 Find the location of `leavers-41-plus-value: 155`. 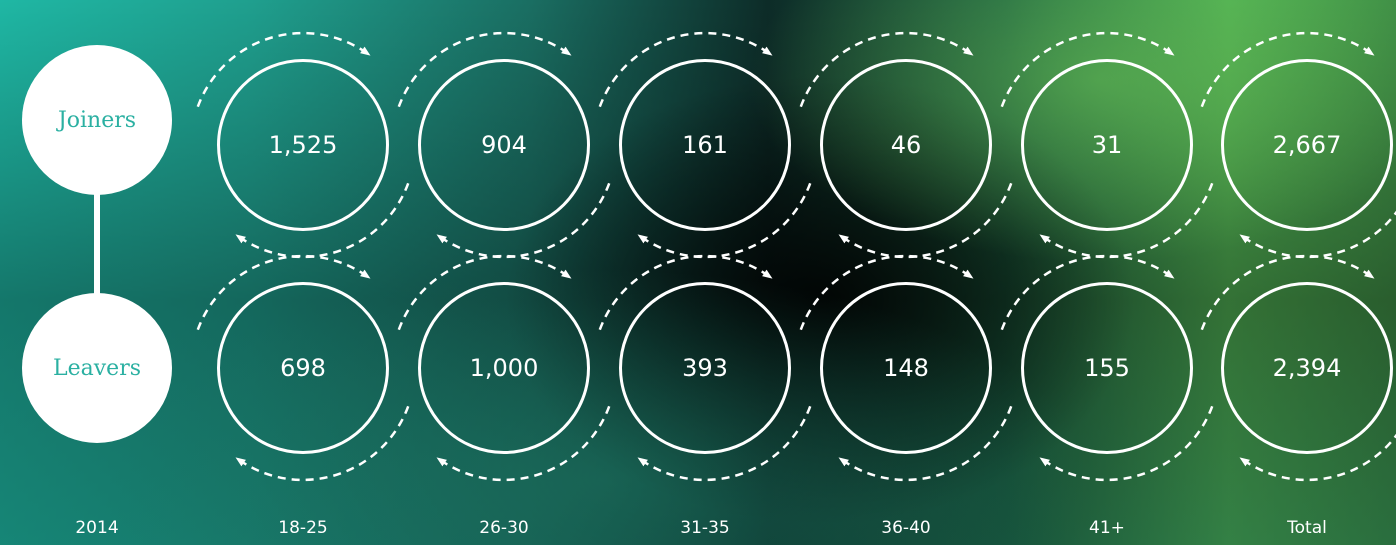

leavers-41-plus-value: 155 is located at coordinates (1107, 368).